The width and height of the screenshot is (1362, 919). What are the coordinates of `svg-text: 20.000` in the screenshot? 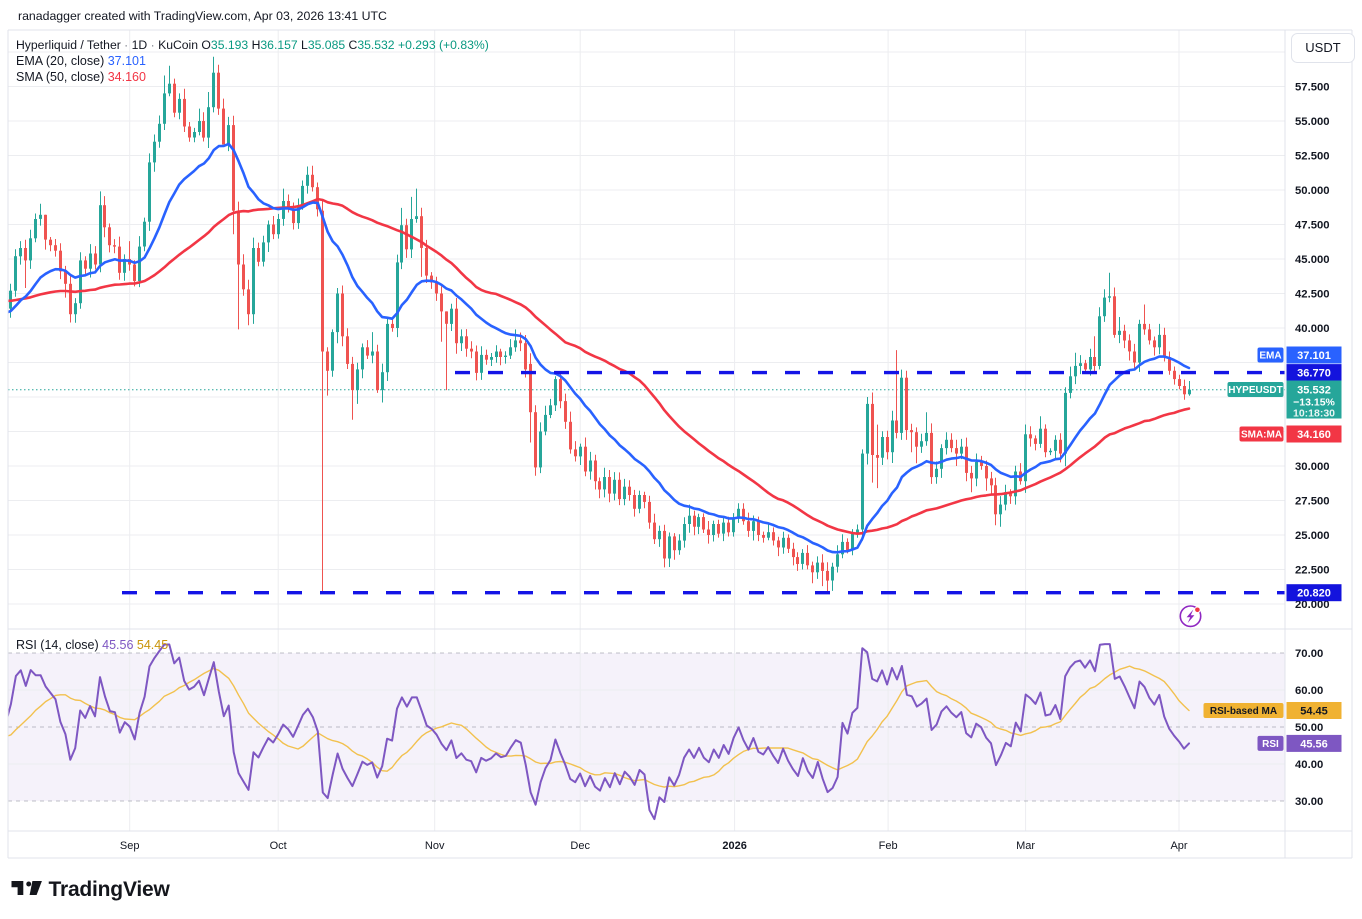 It's located at (1312, 605).